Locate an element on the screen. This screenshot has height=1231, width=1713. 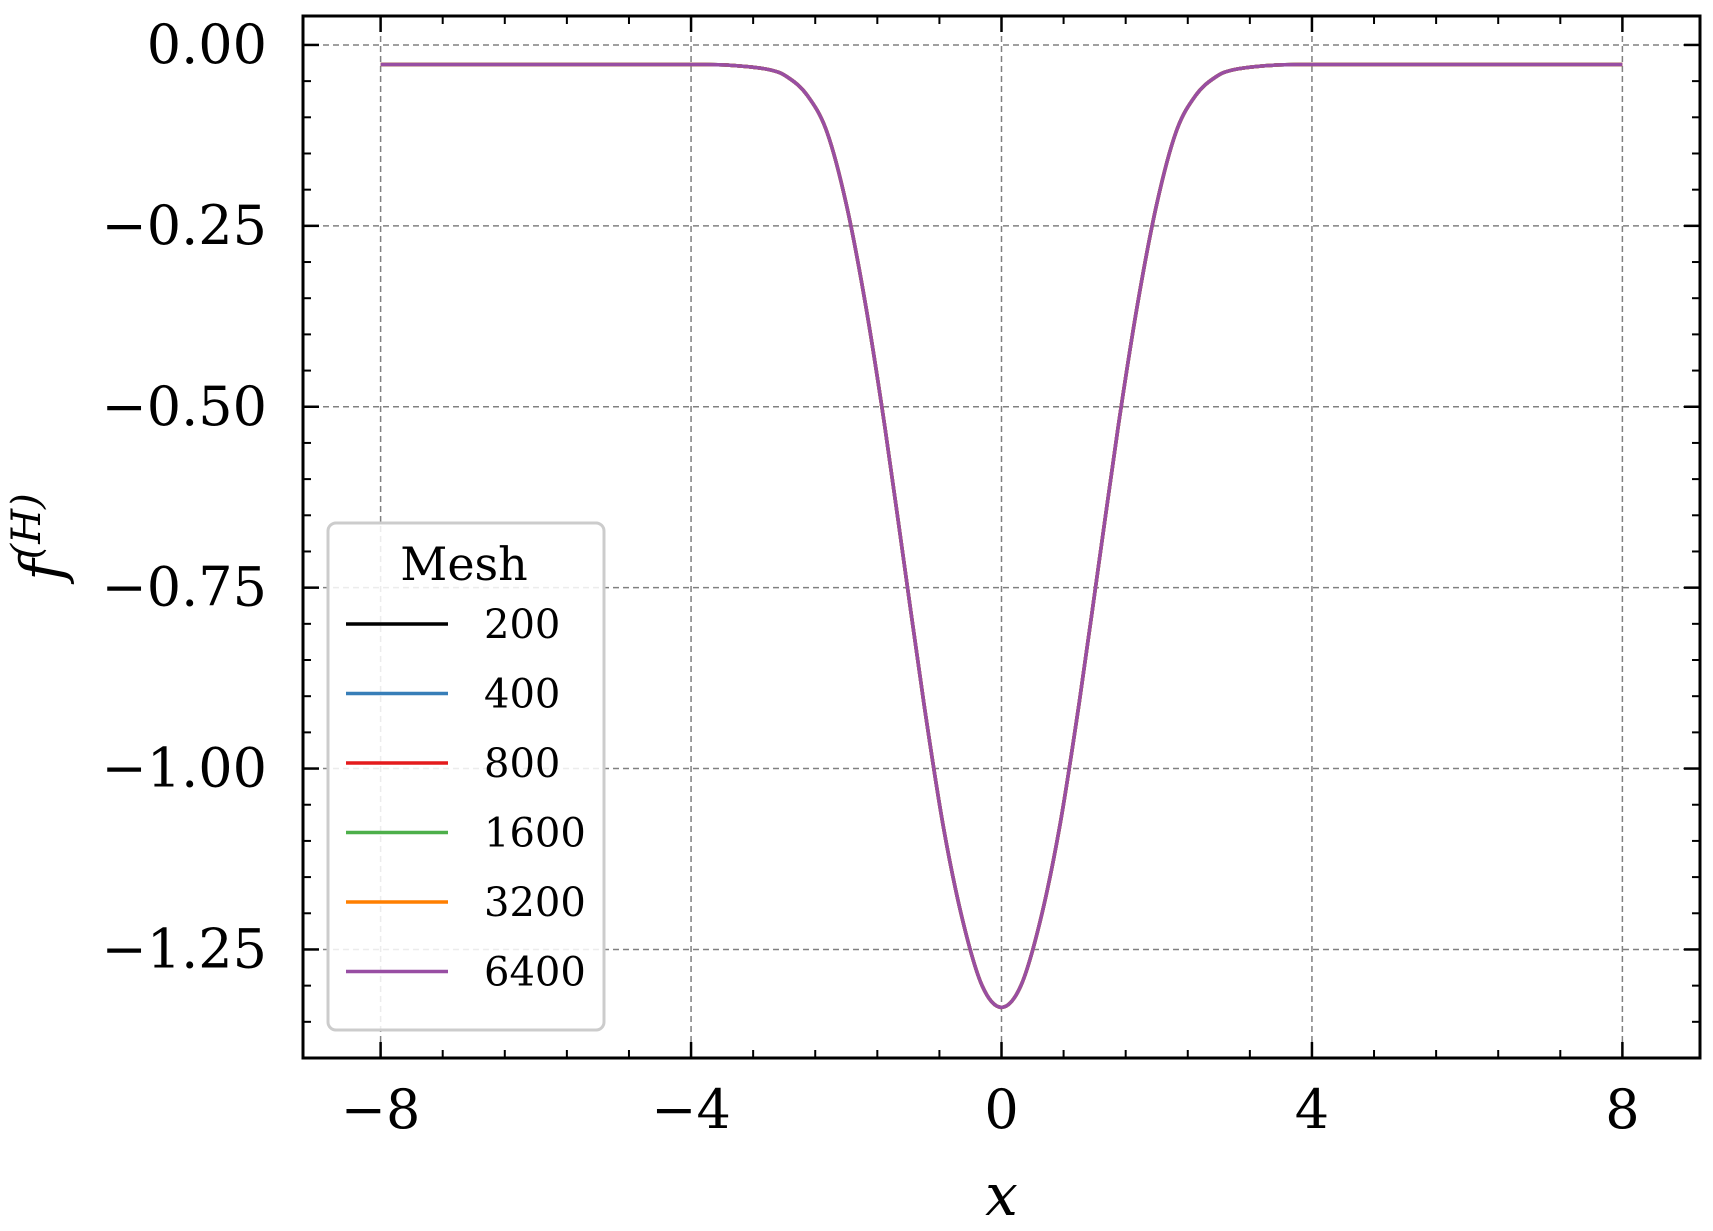
legend: Mesh 200 400 800 1600 3200 6400 is located at coordinates (466, 776).